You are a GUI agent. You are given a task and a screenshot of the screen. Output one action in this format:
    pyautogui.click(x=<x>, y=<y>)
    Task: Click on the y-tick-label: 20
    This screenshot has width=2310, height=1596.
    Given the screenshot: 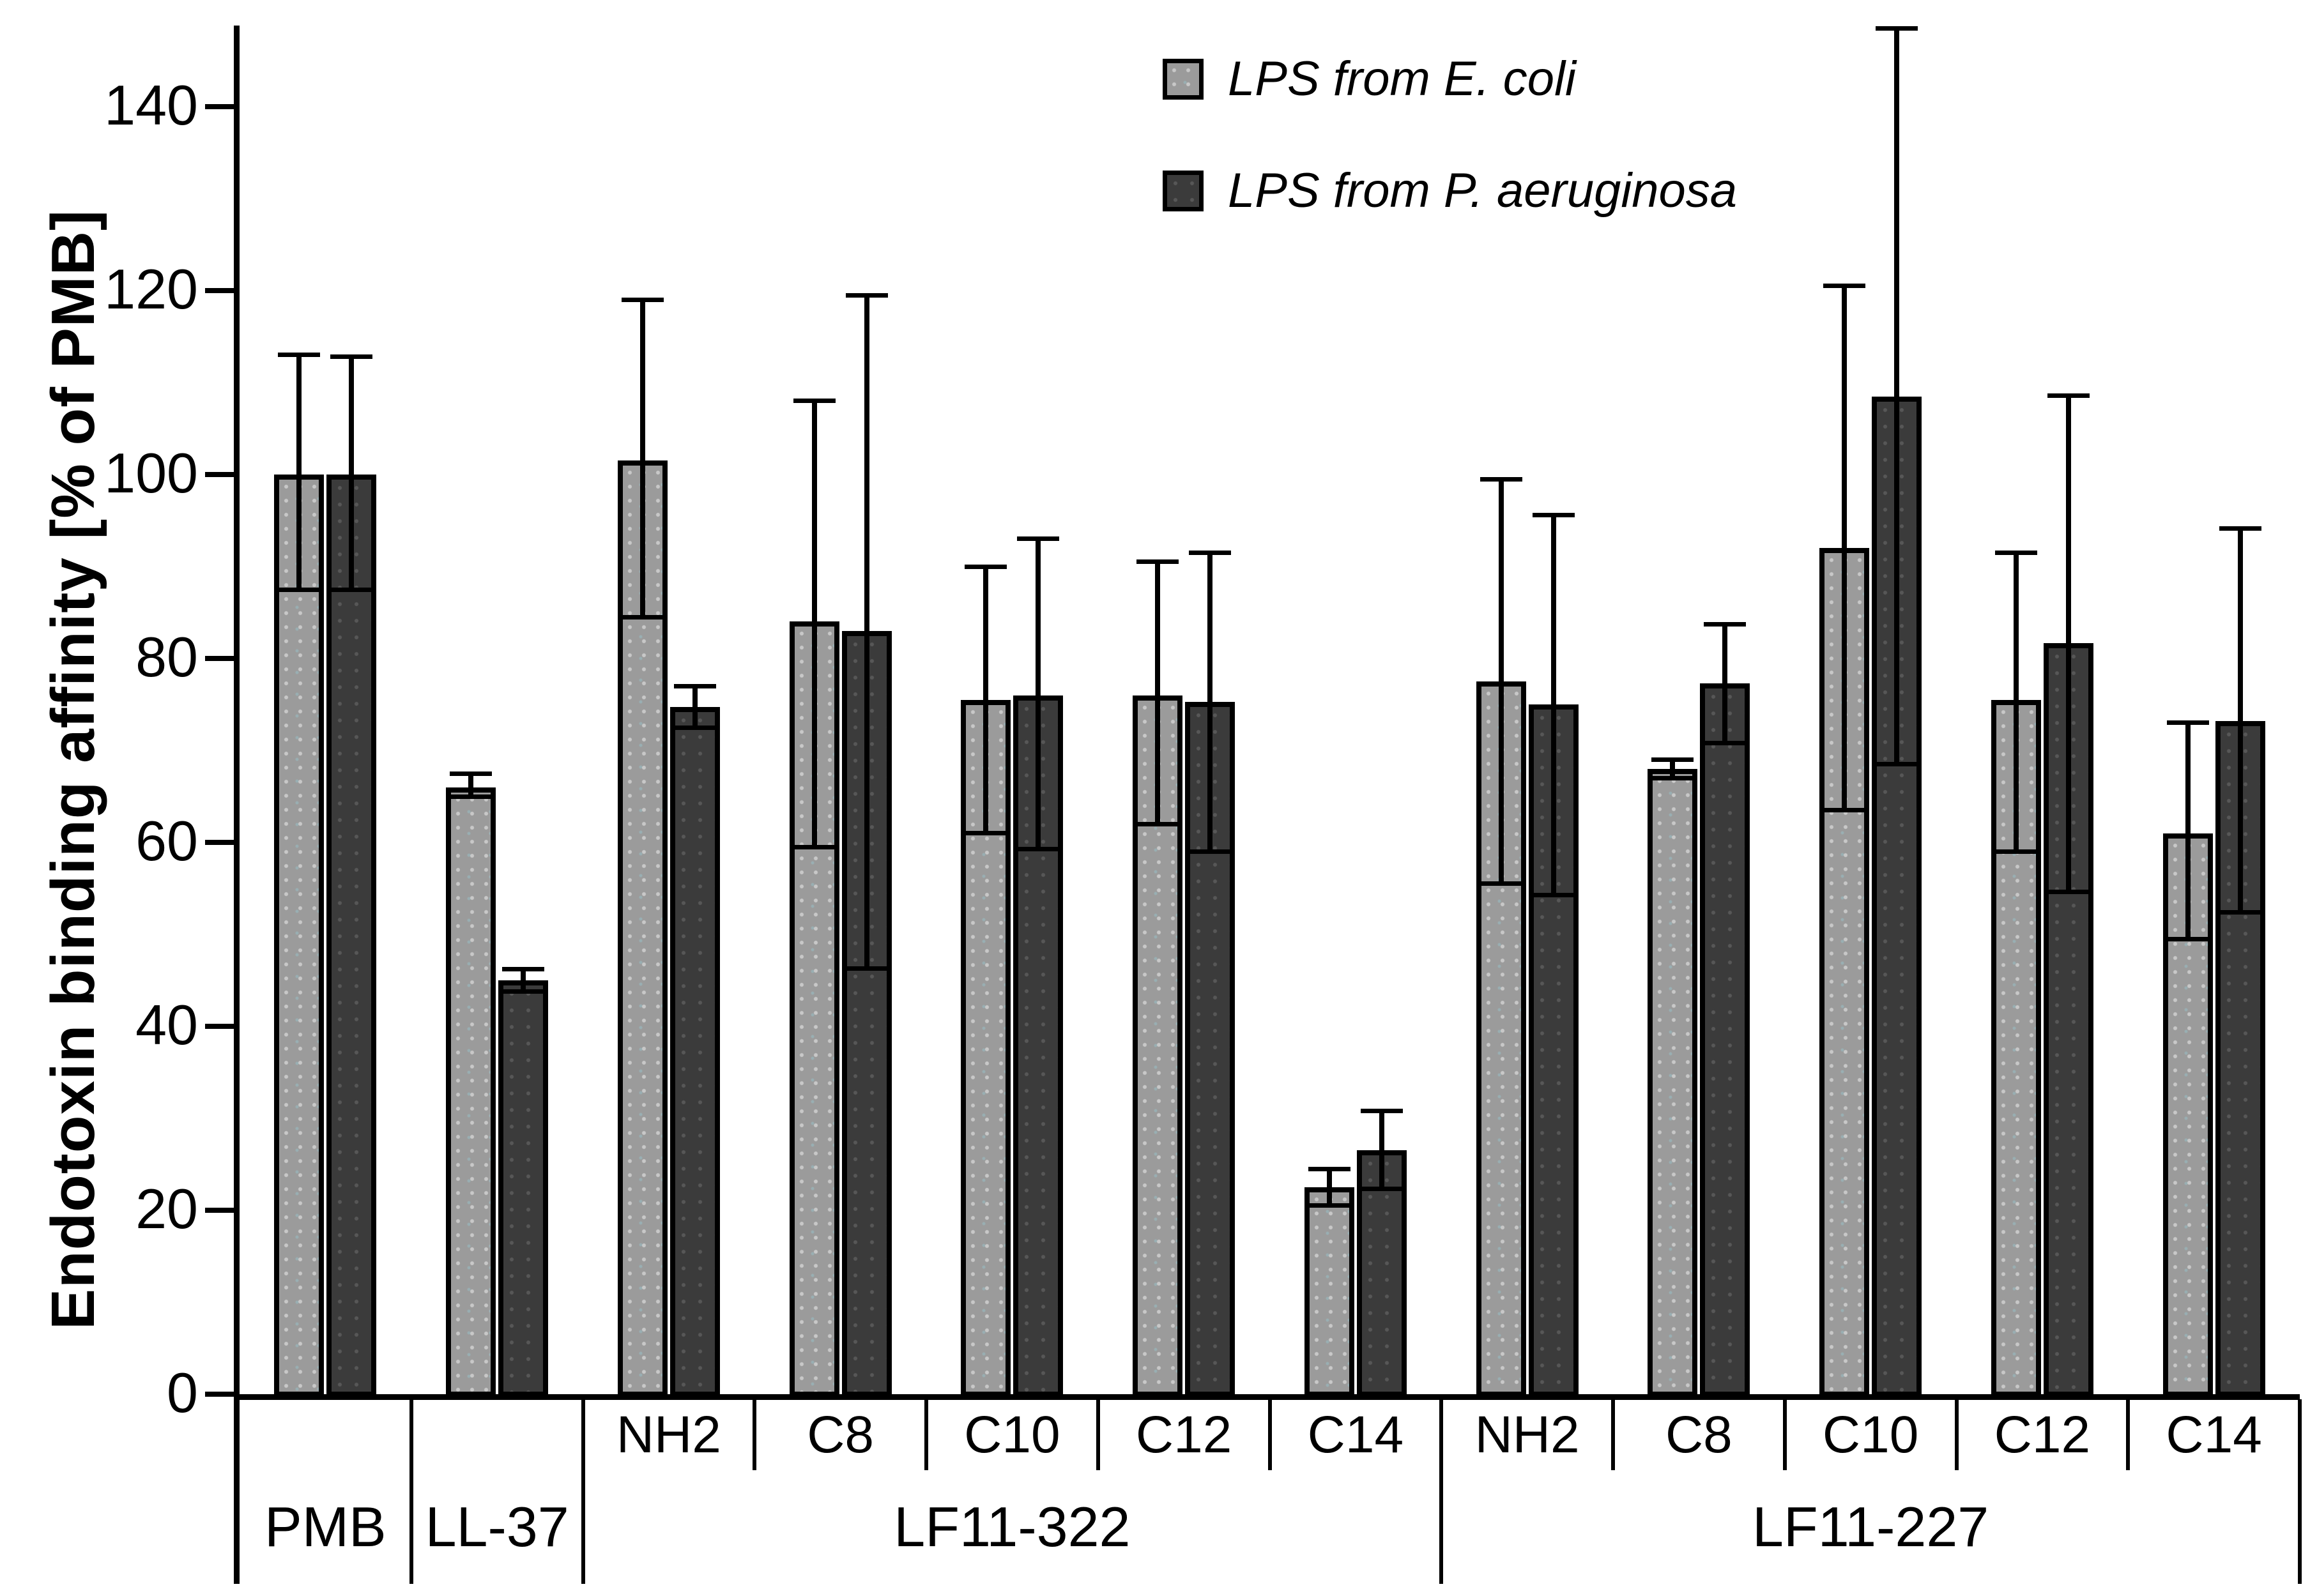 What is the action you would take?
    pyautogui.click(x=166, y=1208)
    